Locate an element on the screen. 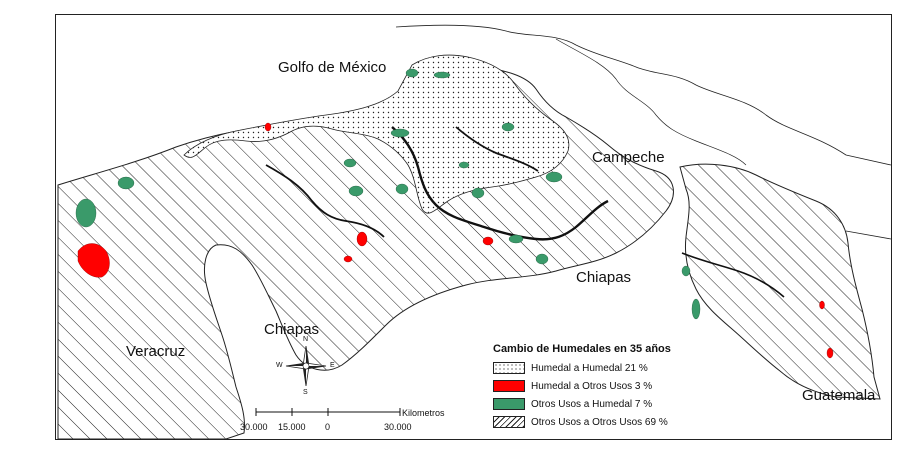  legend-label: Otros Usos a Otros Usos 69 % is located at coordinates (599, 422).